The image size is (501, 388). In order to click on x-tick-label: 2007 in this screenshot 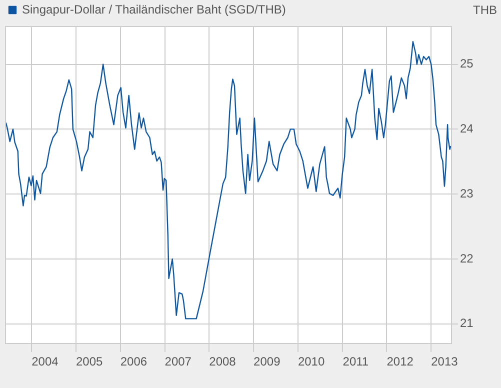, I will do `click(178, 361)`.